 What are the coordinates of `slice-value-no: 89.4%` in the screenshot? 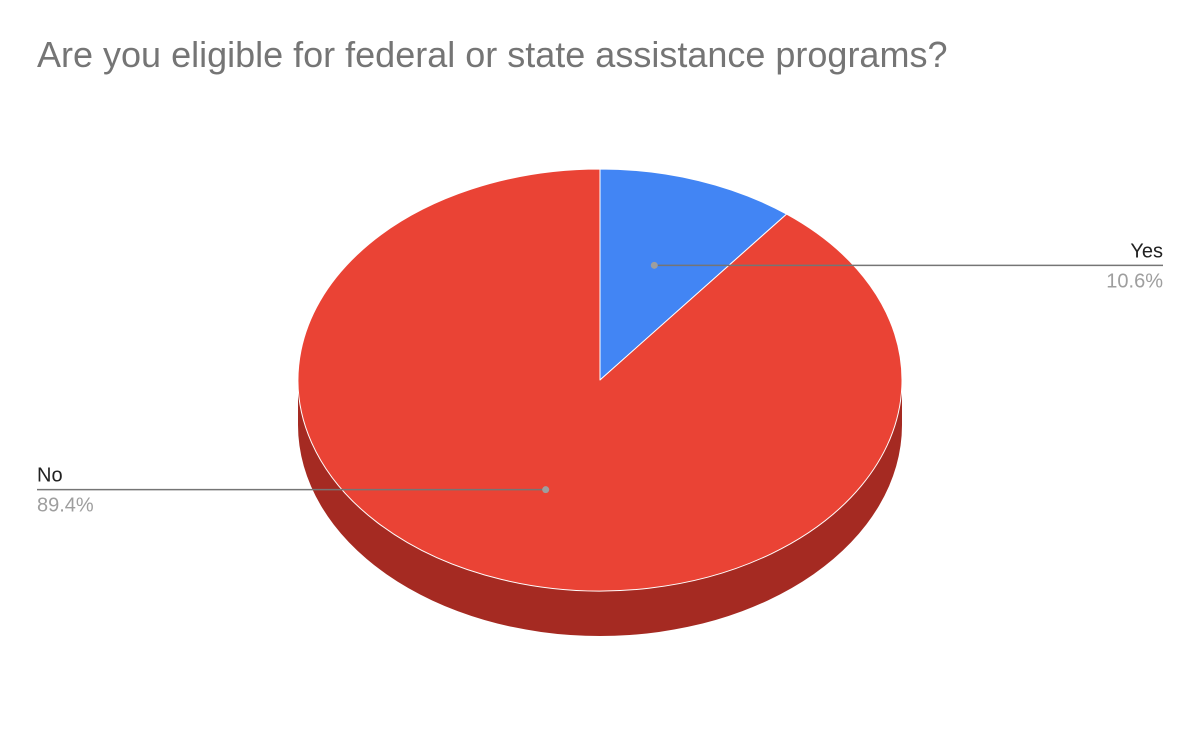 It's located at (65, 506).